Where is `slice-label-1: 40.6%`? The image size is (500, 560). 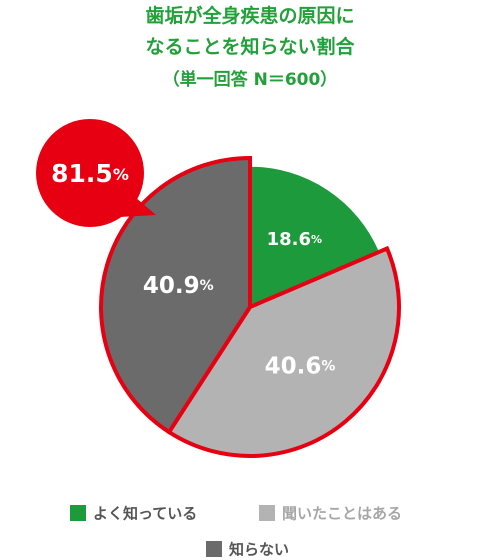 slice-label-1: 40.6% is located at coordinates (300, 366).